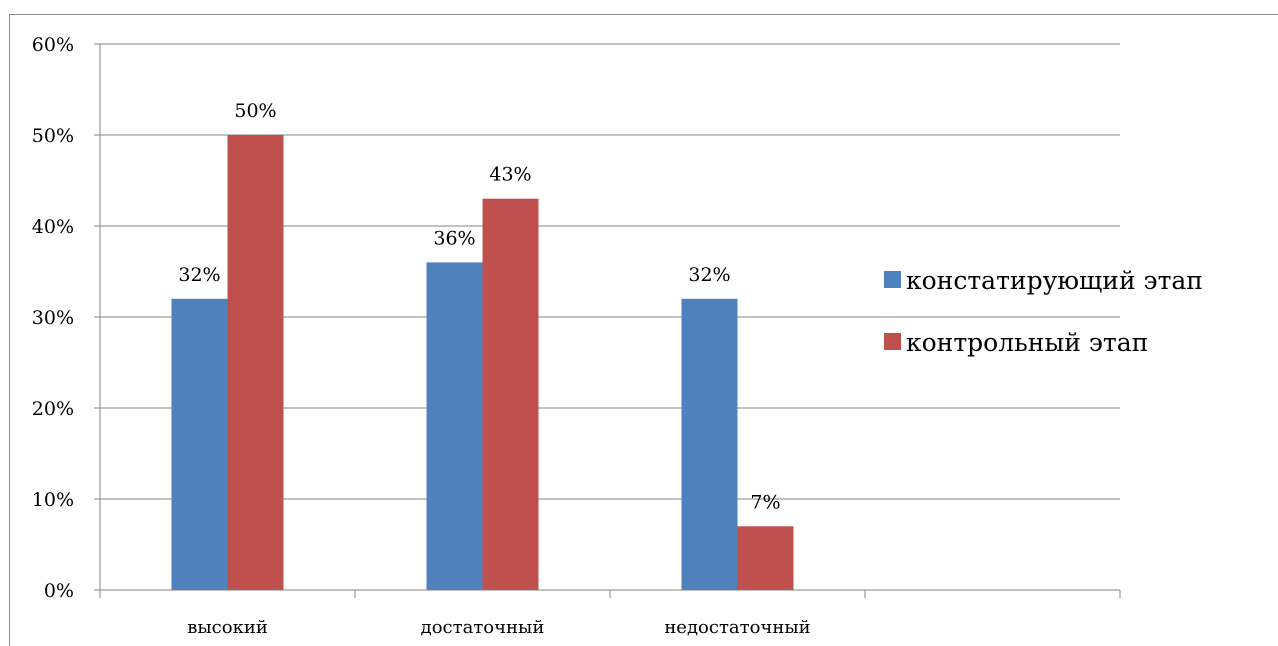 The width and height of the screenshot is (1278, 646). What do you see at coordinates (737, 627) in the screenshot?
I see `x-category-label: недостаточный` at bounding box center [737, 627].